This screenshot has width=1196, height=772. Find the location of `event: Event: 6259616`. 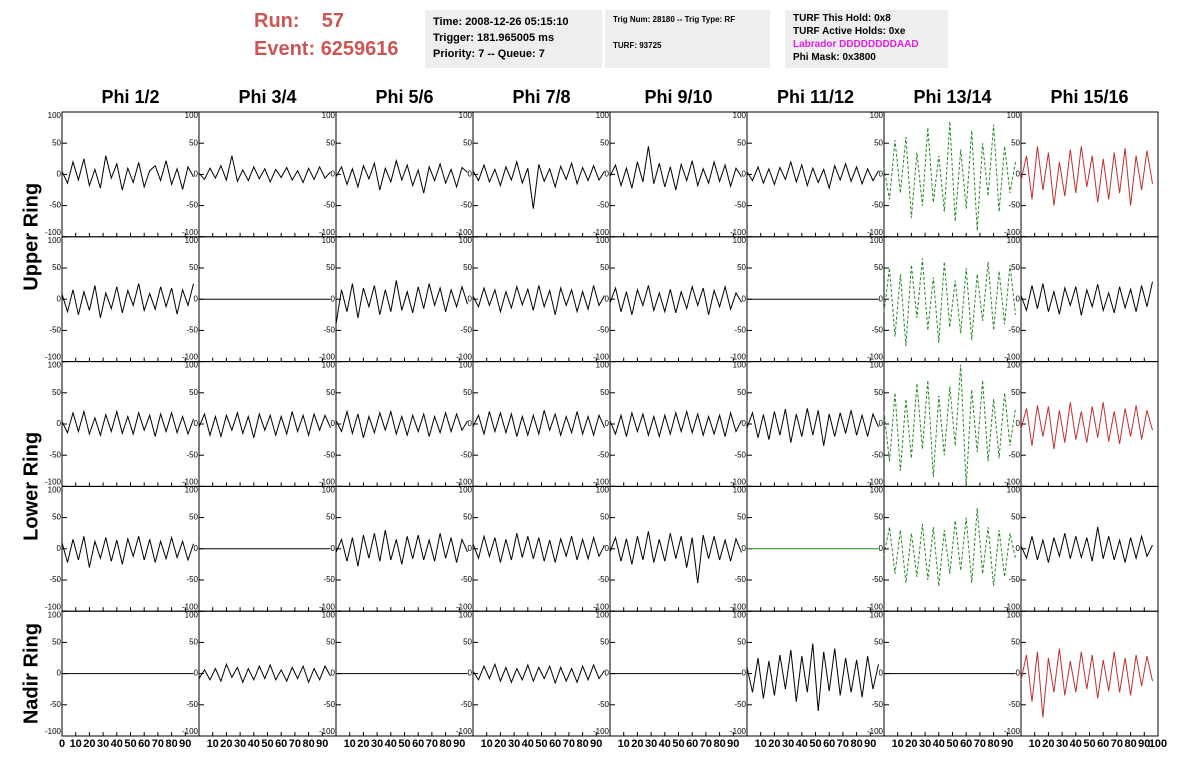

event: Event: 6259616 is located at coordinates (326, 49).